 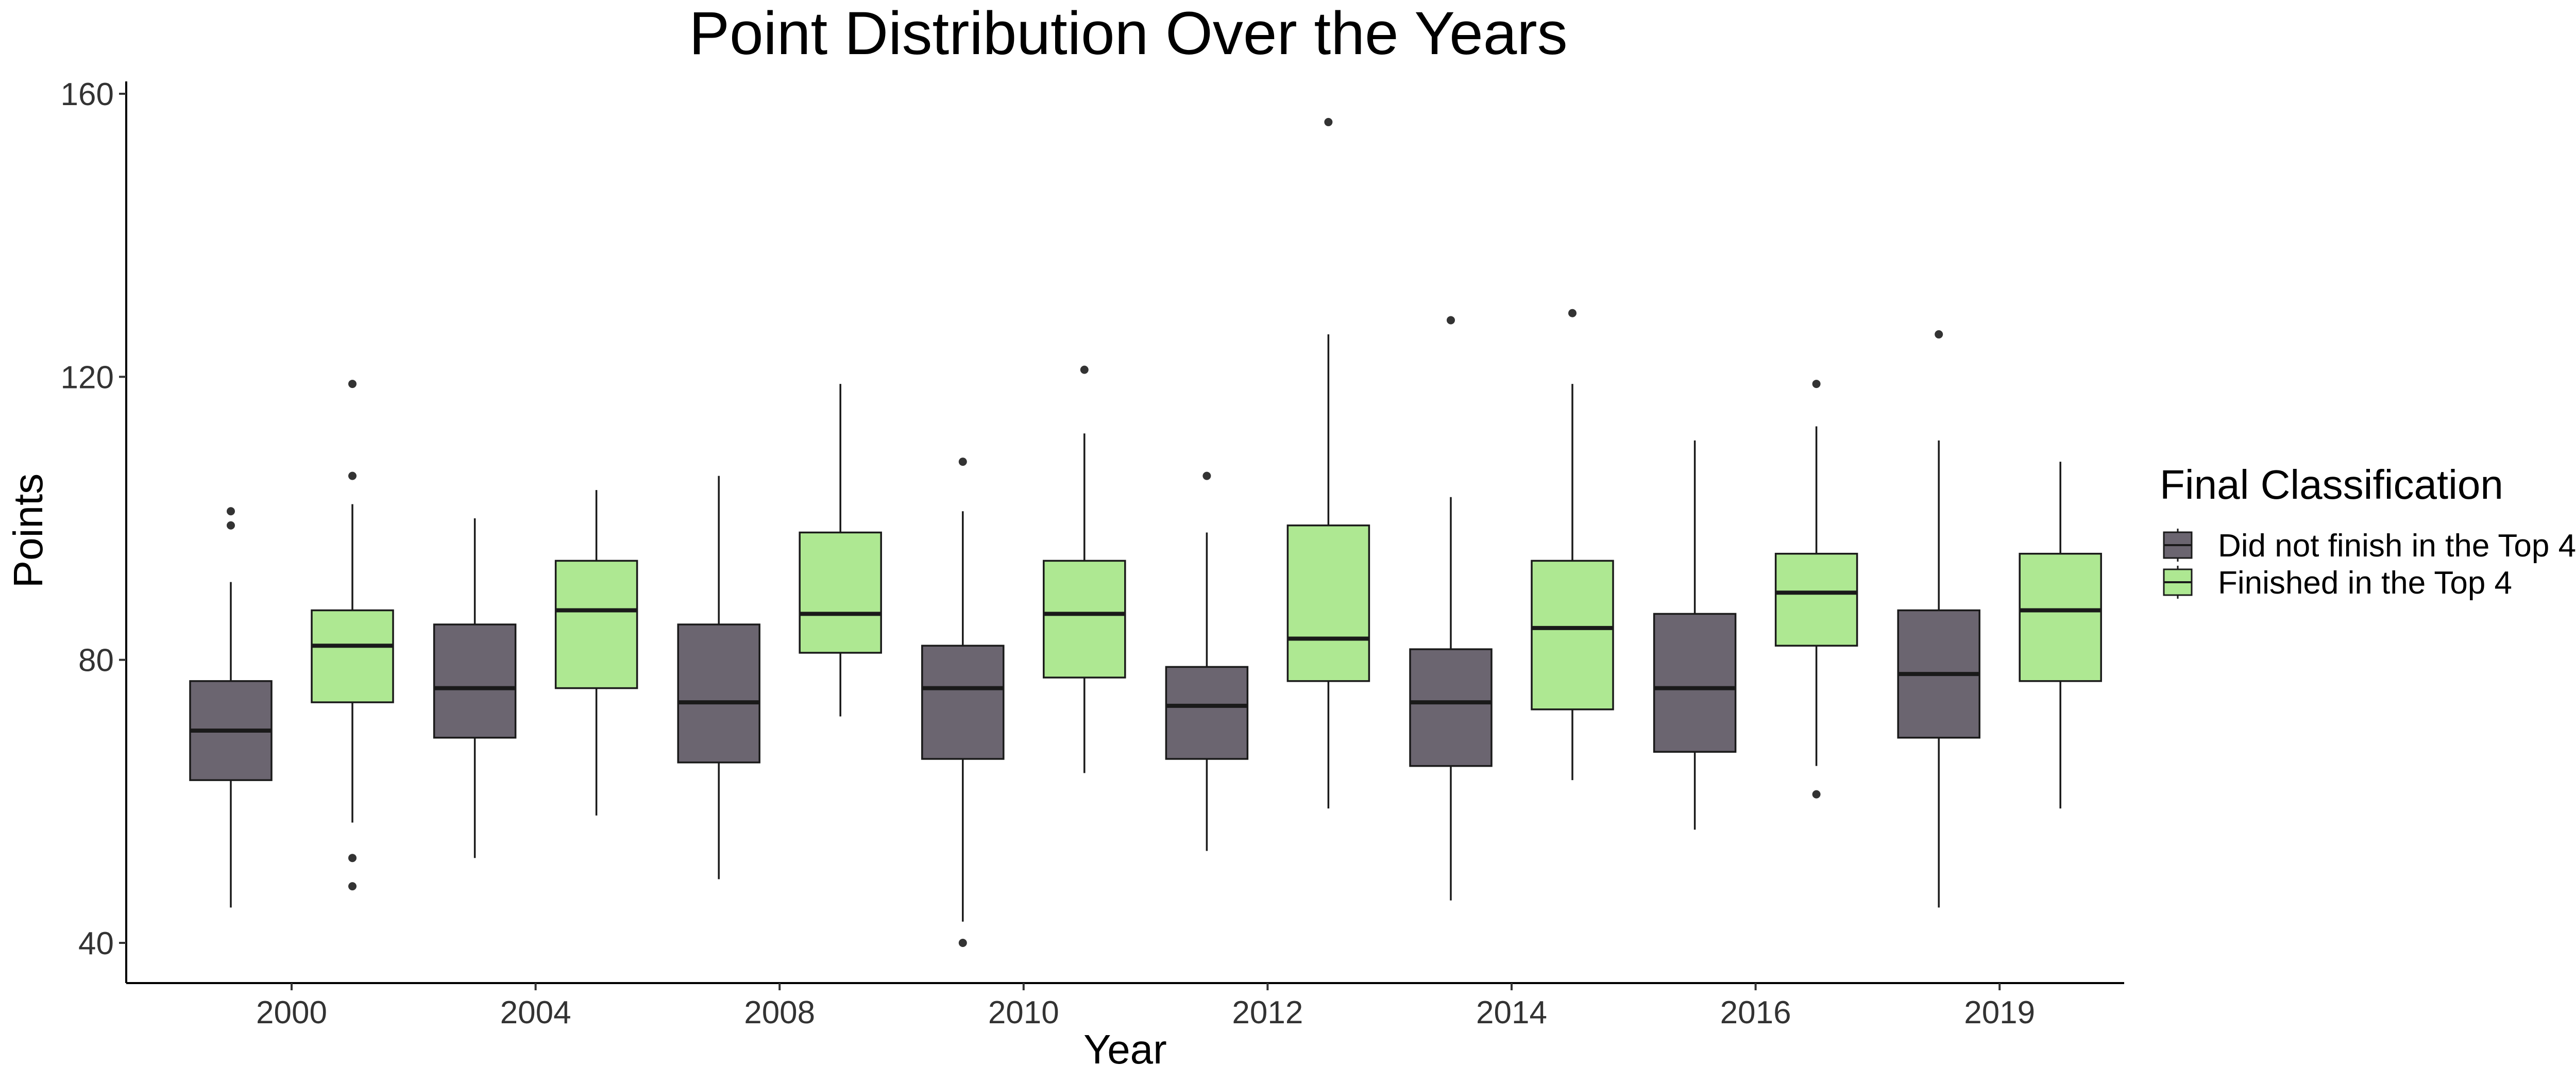 I want to click on y-tick-label: 160, so click(x=87, y=94).